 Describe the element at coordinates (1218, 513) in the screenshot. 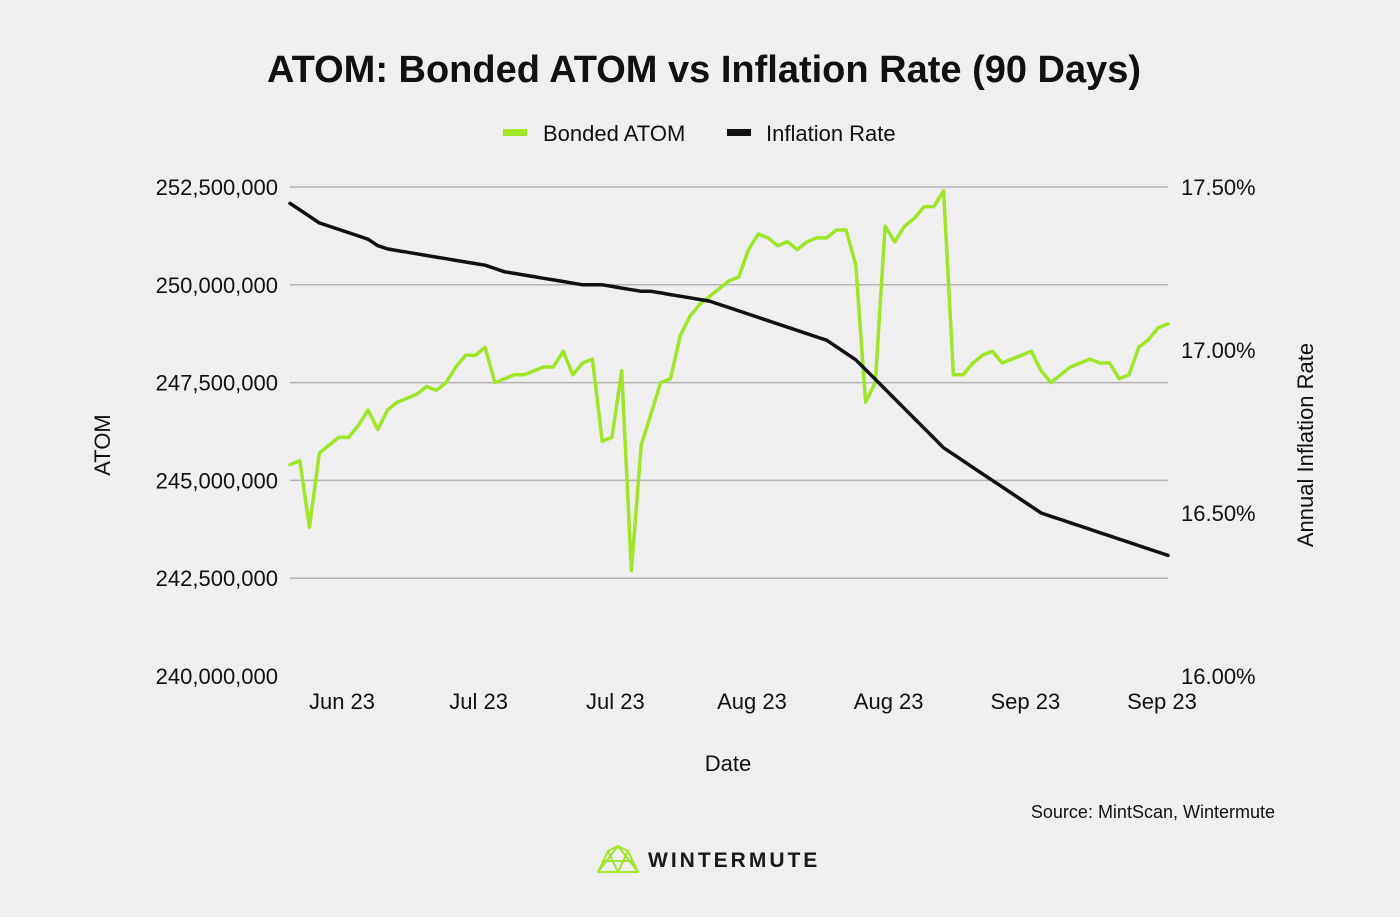

I see `y-right-tick-label: 16.50%` at that location.